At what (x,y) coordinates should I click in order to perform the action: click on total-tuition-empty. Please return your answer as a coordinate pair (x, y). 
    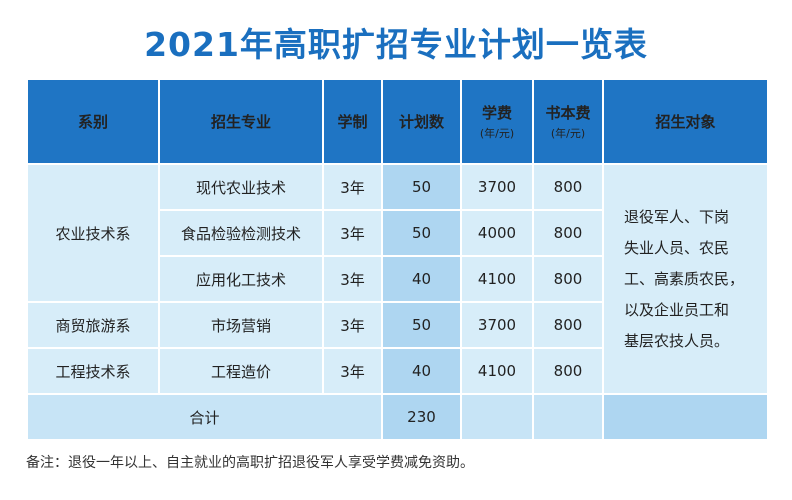
    Looking at the image, I should click on (497, 417).